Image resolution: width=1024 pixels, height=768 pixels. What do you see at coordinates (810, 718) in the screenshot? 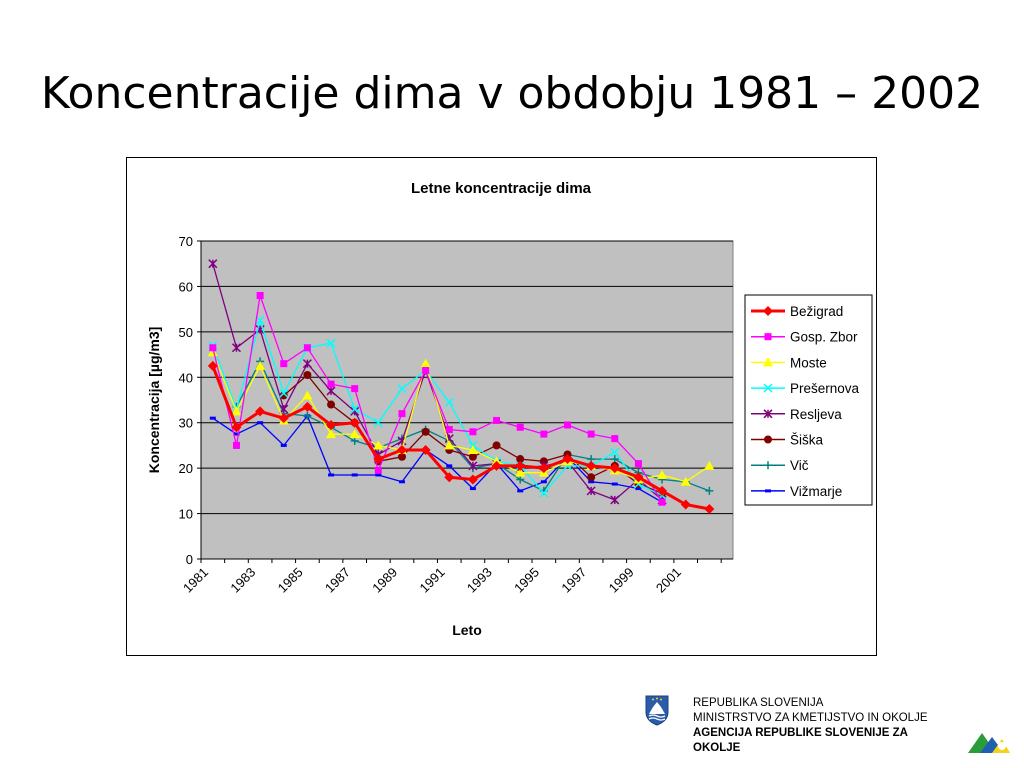
I see `footer-line-ministry: MINISTRSTVO ZA KMETIJSTVO IN OKOLJE` at bounding box center [810, 718].